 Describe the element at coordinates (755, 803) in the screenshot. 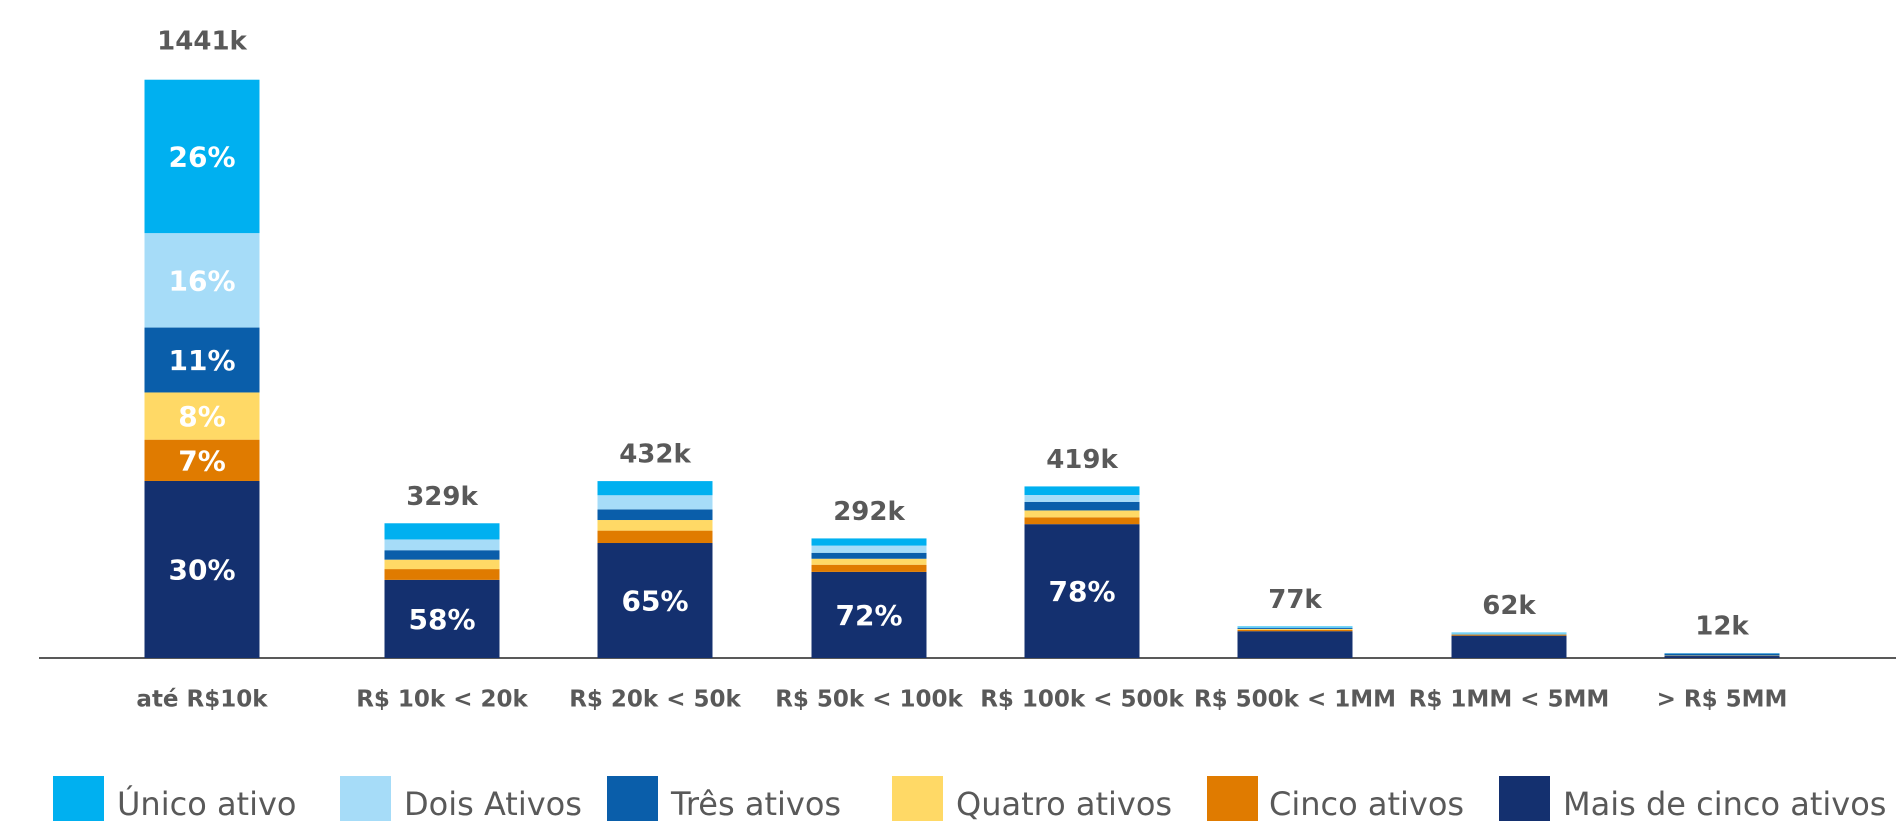

I see `legend-label: Três ativos` at that location.